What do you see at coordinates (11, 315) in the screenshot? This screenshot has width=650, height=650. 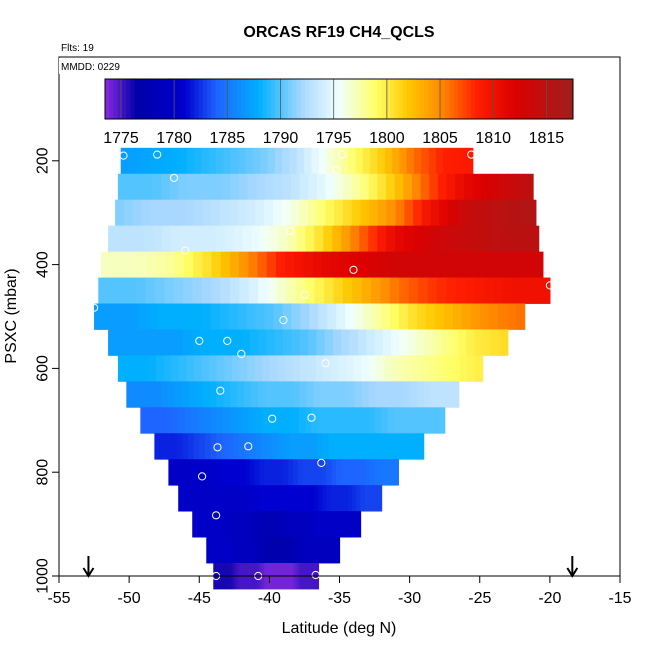 I see `y-axis-label: PSXC (mbar)` at bounding box center [11, 315].